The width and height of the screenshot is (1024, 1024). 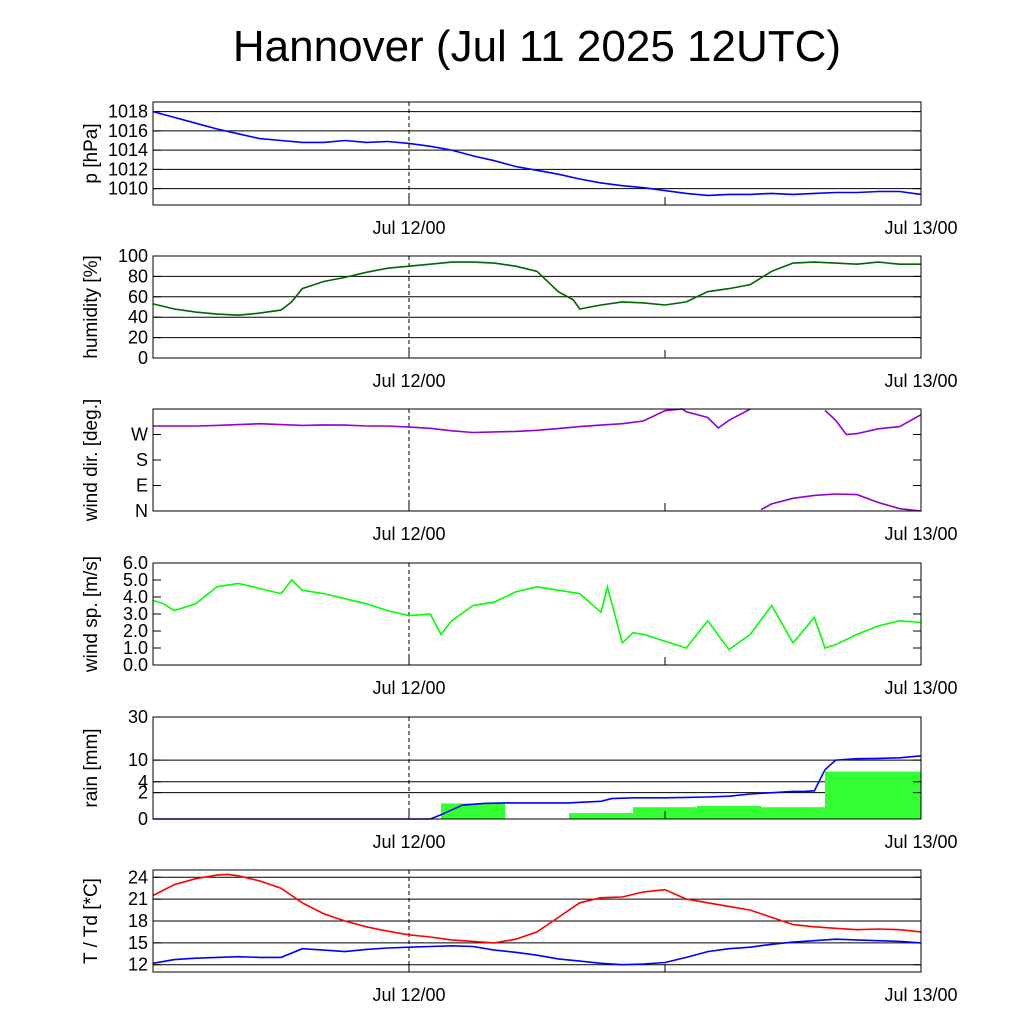 I want to click on ytick-label-4-2: 4, so click(x=143, y=782).